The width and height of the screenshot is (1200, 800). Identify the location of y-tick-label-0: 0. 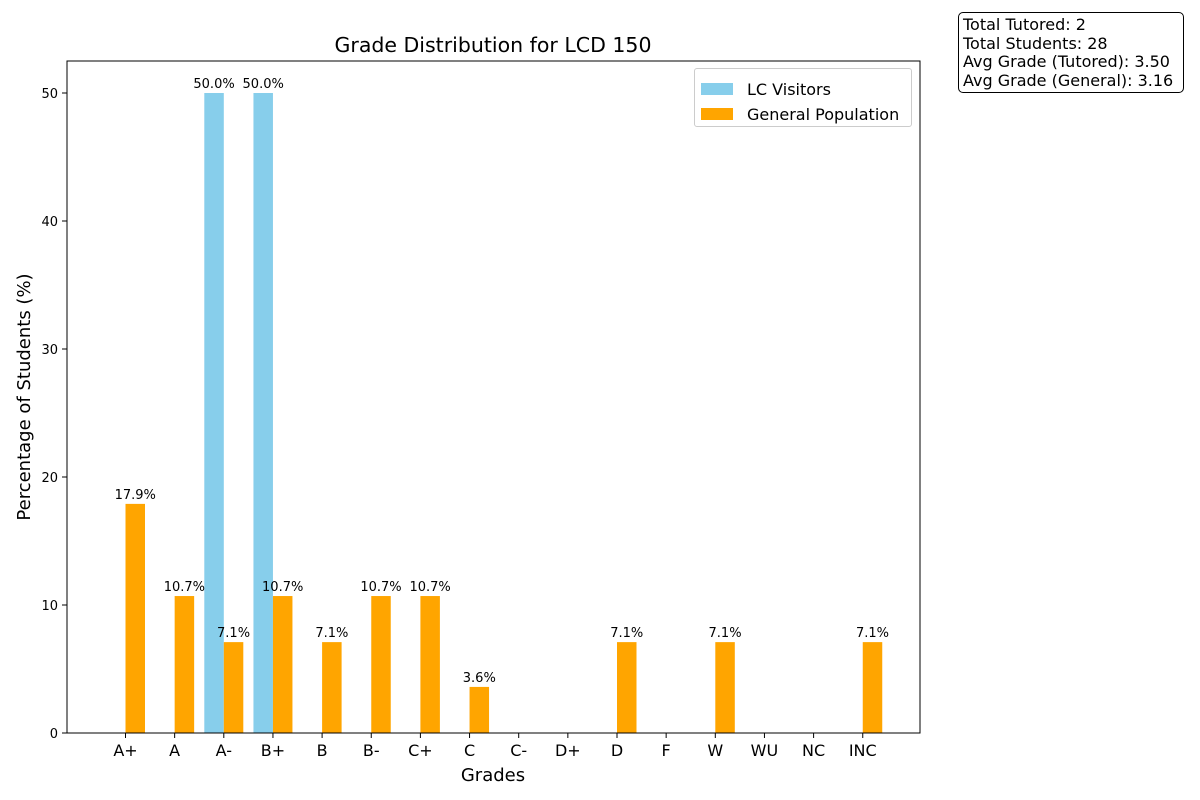
(54, 734).